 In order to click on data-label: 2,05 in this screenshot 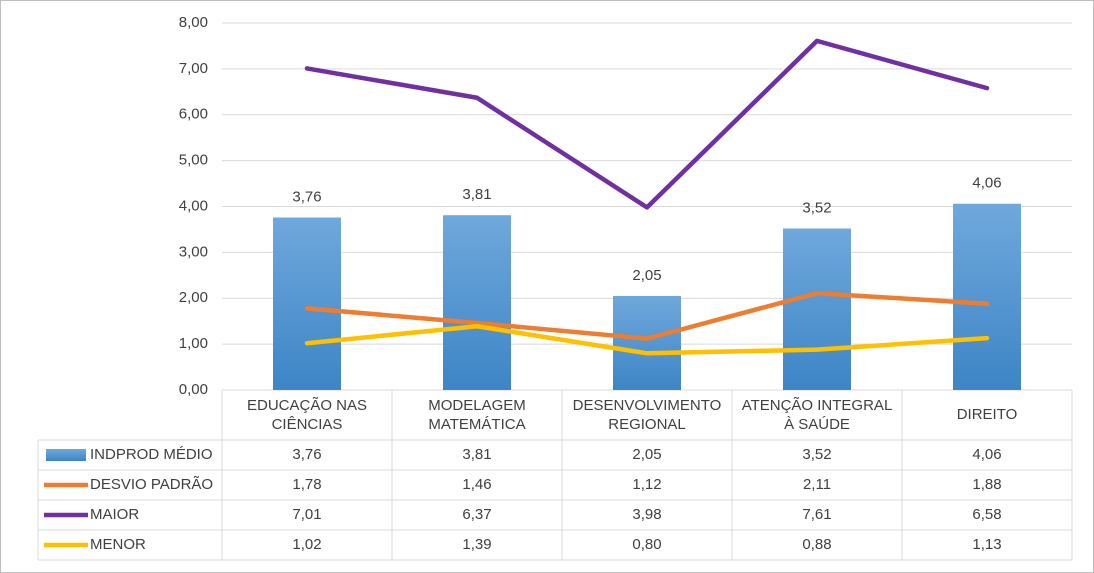, I will do `click(646, 275)`.